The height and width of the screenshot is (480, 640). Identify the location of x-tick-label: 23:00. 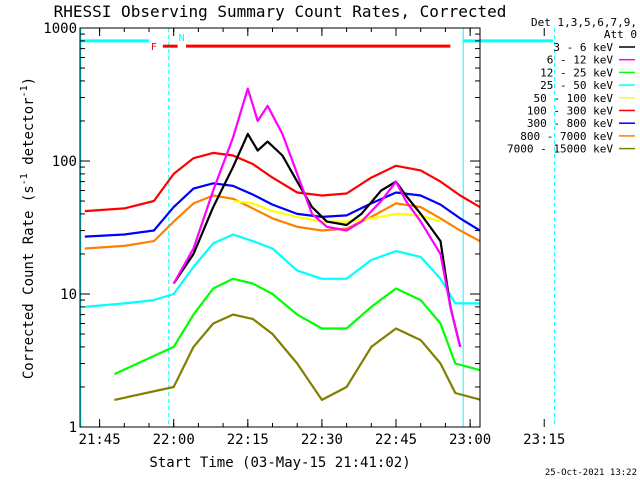
(470, 440).